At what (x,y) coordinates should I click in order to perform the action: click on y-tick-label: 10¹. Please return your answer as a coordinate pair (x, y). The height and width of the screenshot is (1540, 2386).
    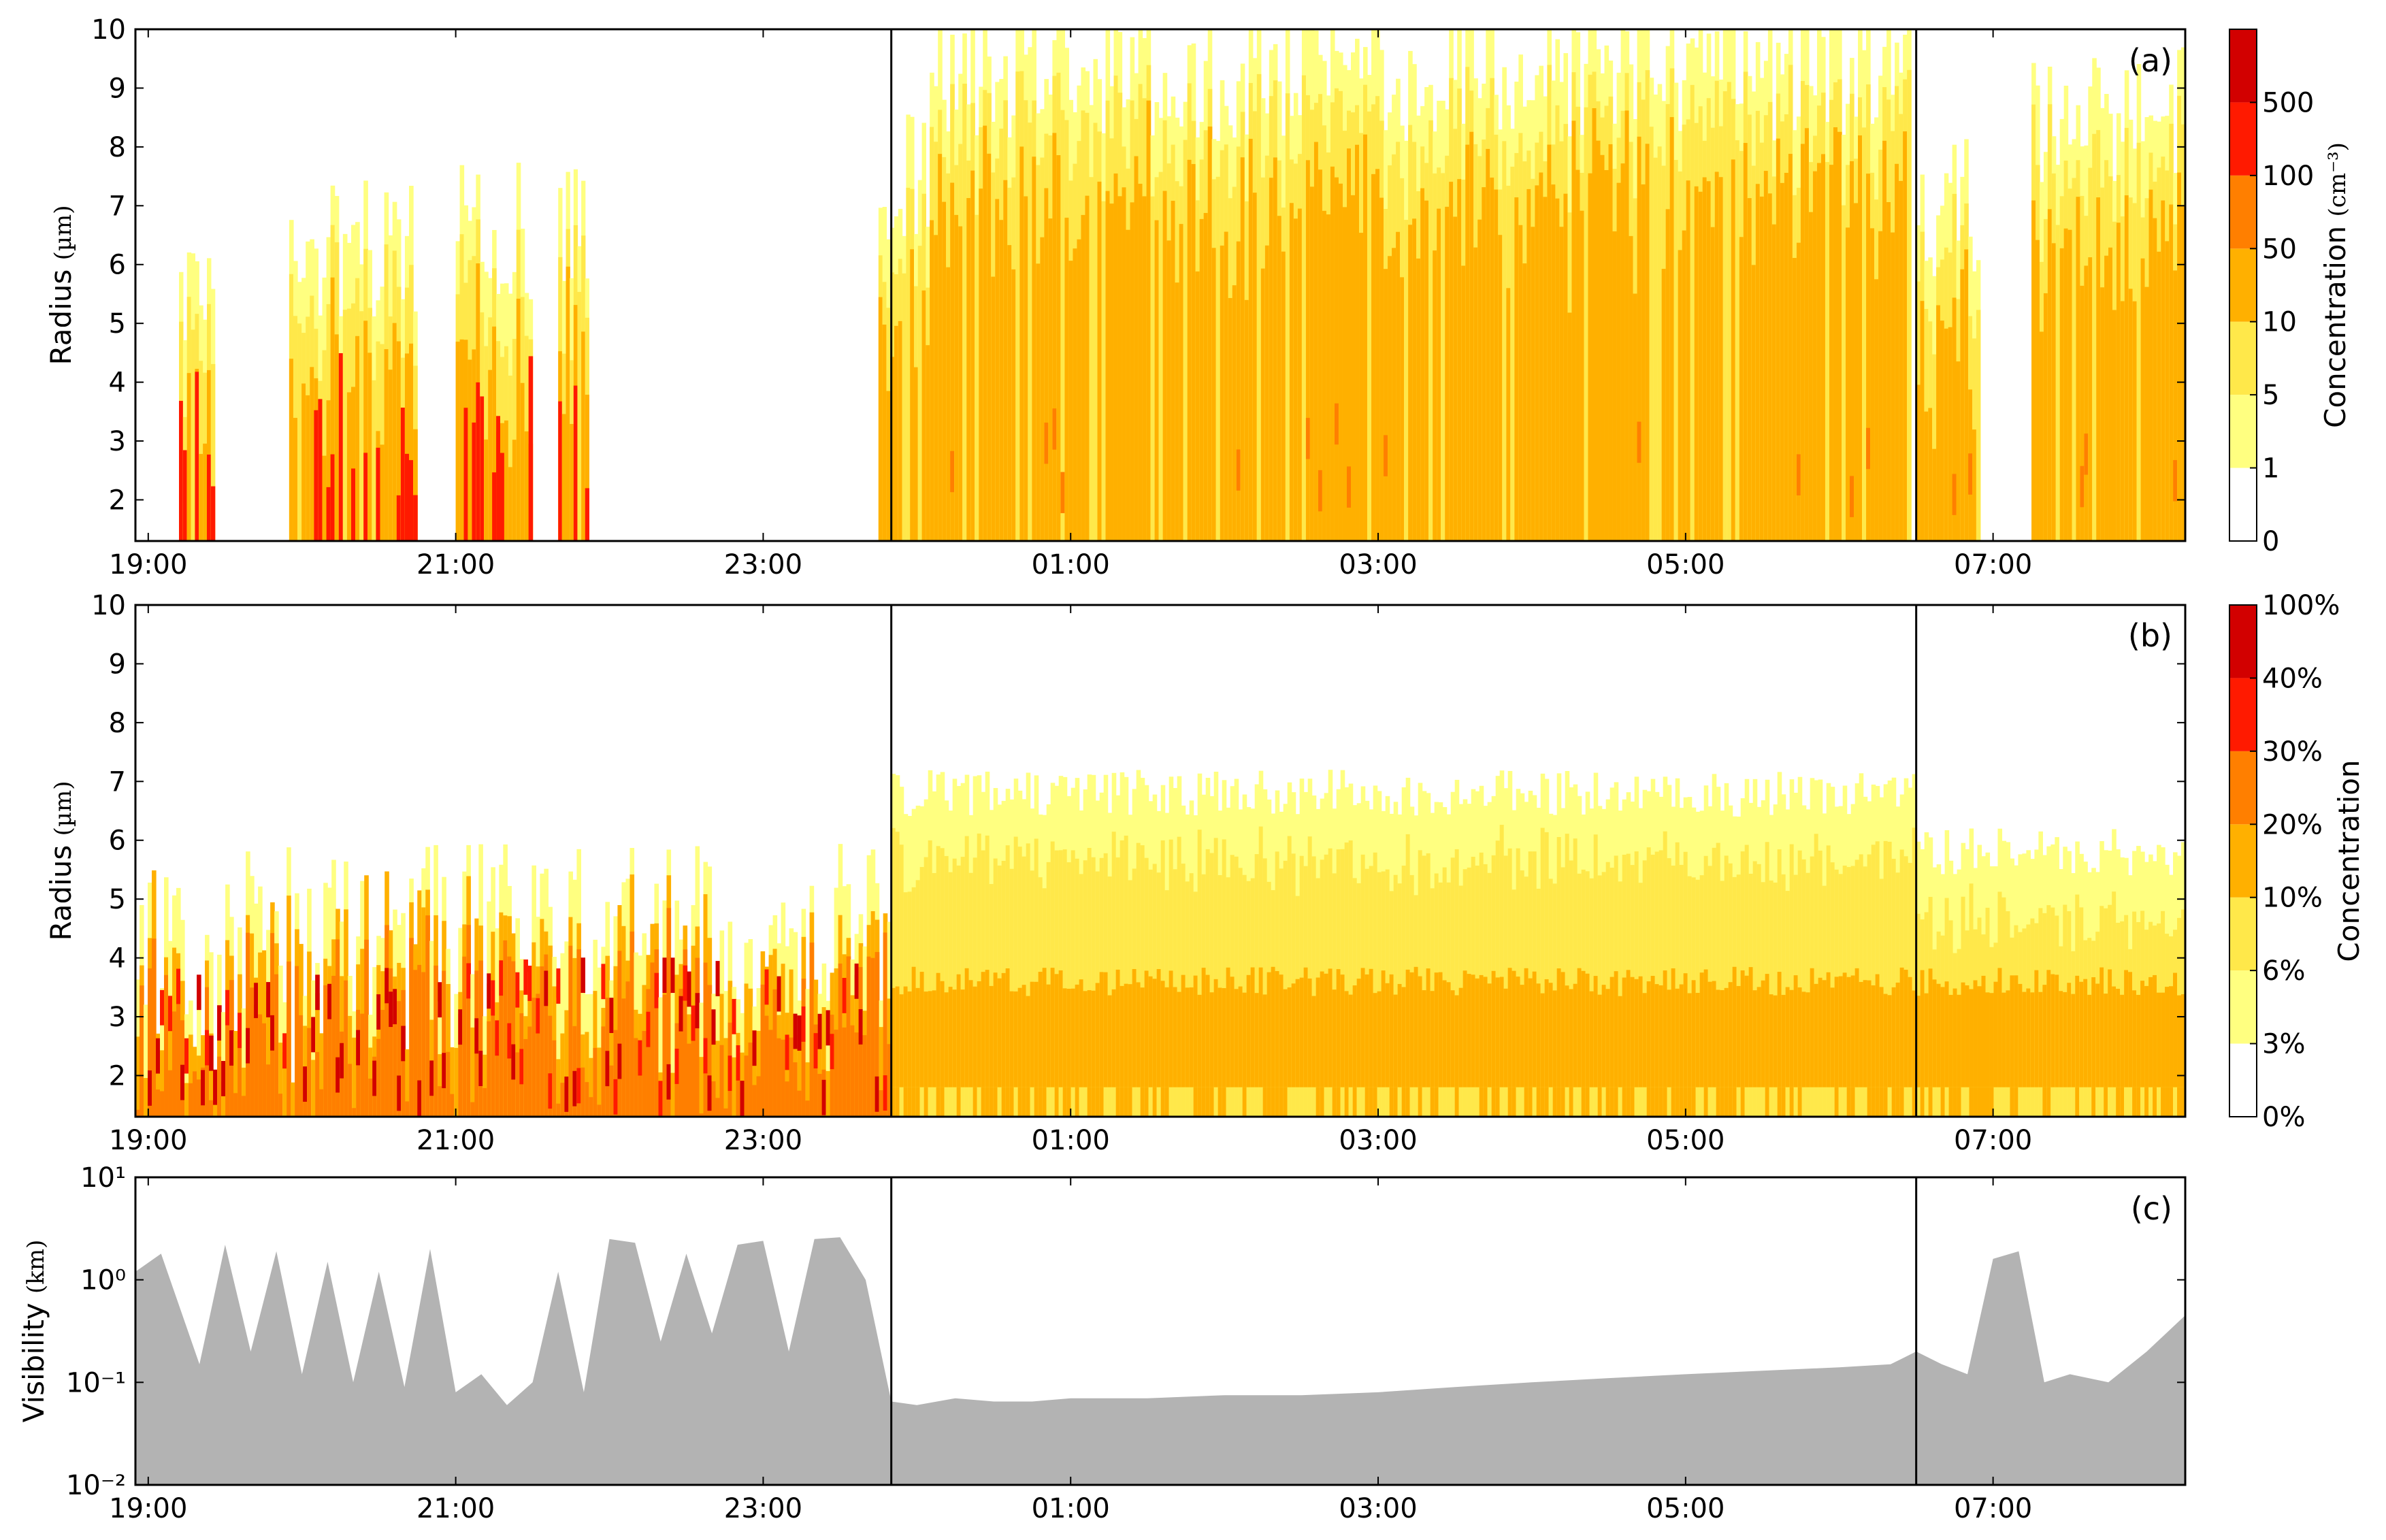
    Looking at the image, I should click on (103, 1178).